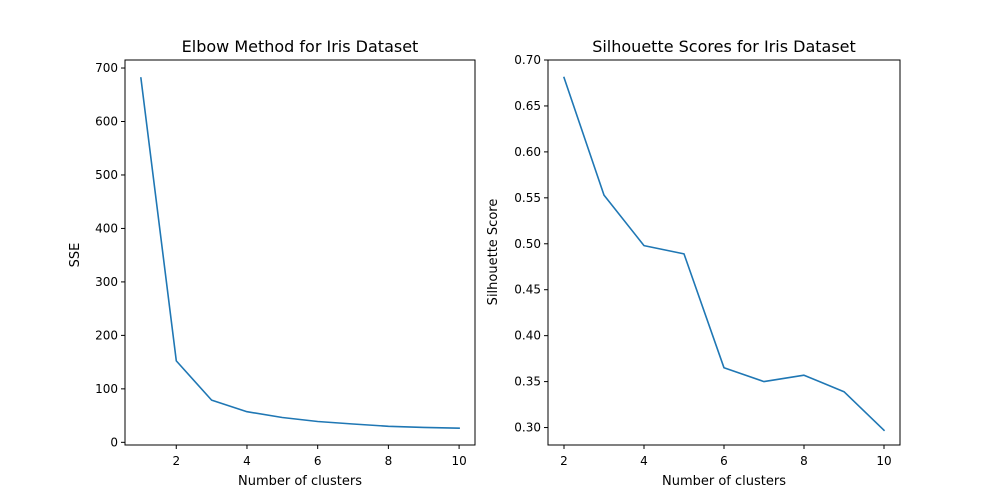 This screenshot has width=1000, height=500. What do you see at coordinates (527, 382) in the screenshot?
I see `silhouette-y-tick-label: 0.35` at bounding box center [527, 382].